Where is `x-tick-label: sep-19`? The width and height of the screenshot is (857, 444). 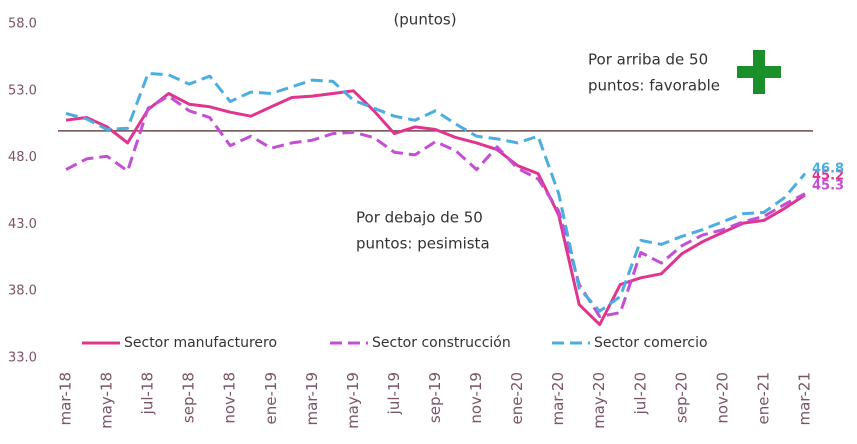
x-tick-label: sep-19 is located at coordinates (435, 397).